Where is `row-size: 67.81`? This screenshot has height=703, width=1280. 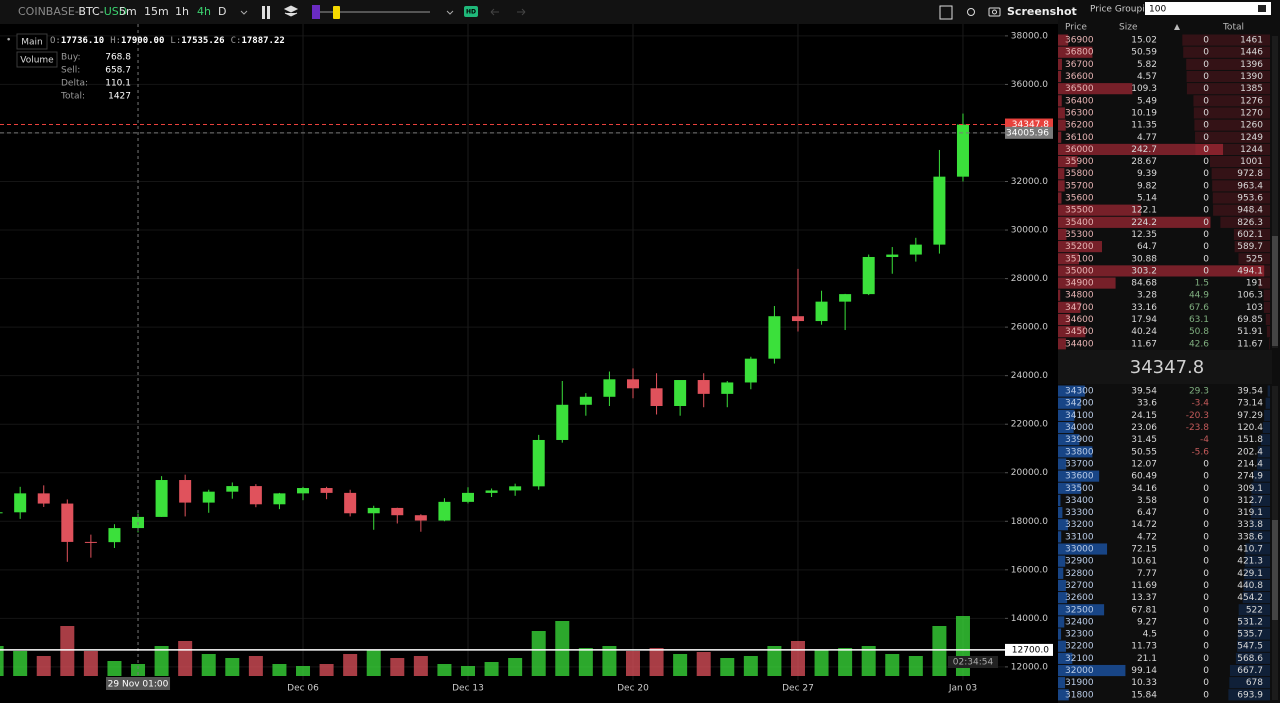
row-size: 67.81 is located at coordinates (1144, 610).